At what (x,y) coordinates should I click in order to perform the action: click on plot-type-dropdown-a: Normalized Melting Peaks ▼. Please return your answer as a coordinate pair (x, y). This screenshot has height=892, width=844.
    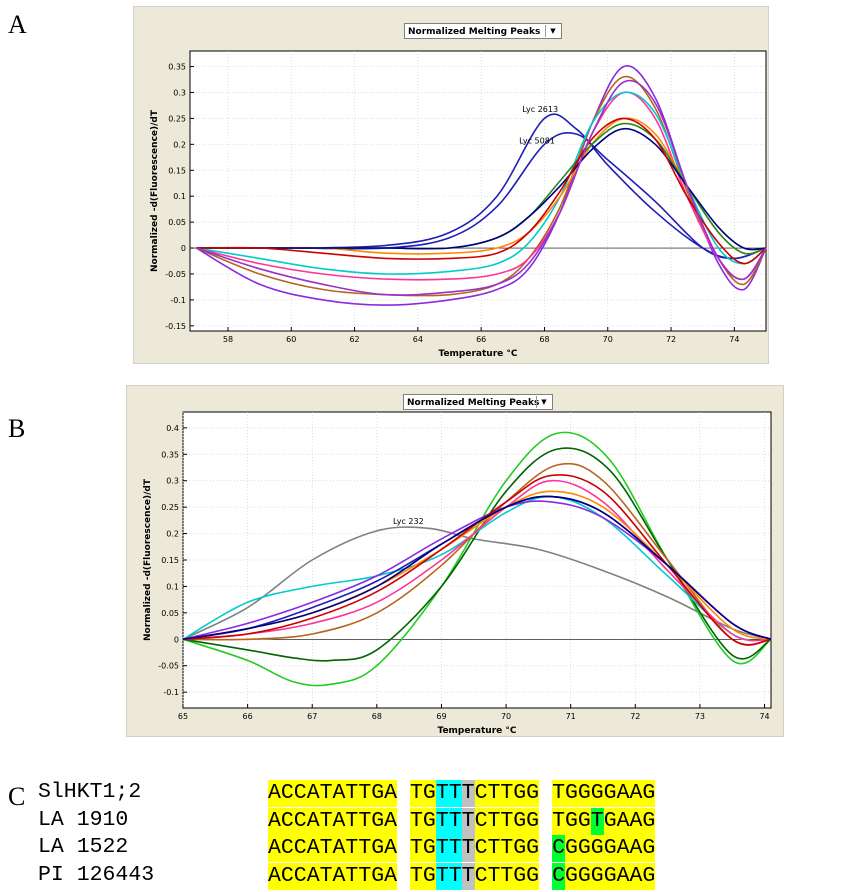
    Looking at the image, I should click on (483, 31).